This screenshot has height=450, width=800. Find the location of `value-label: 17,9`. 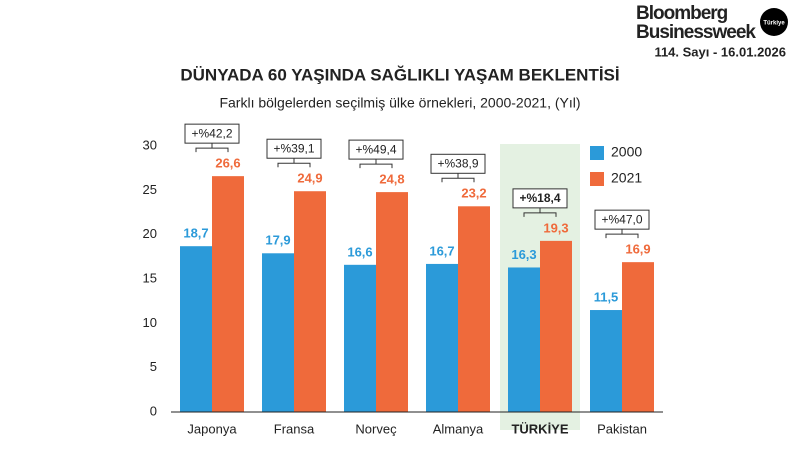

value-label: 17,9 is located at coordinates (277, 240).